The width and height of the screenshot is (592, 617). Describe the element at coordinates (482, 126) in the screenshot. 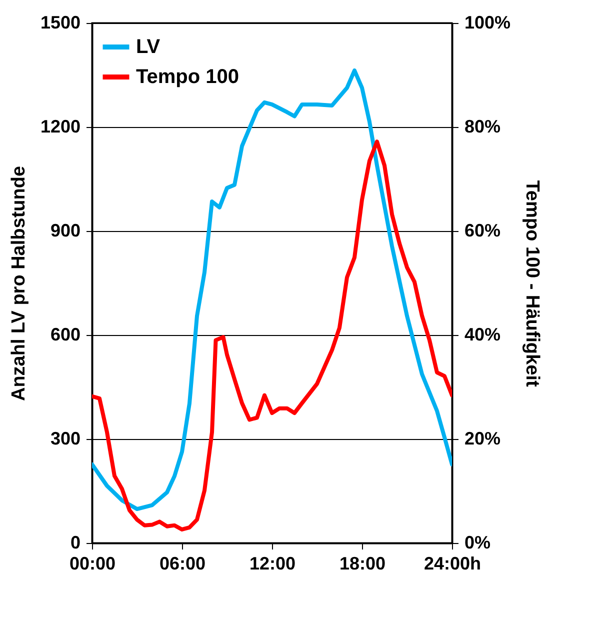

I see `y2-tick-label: 80%` at that location.